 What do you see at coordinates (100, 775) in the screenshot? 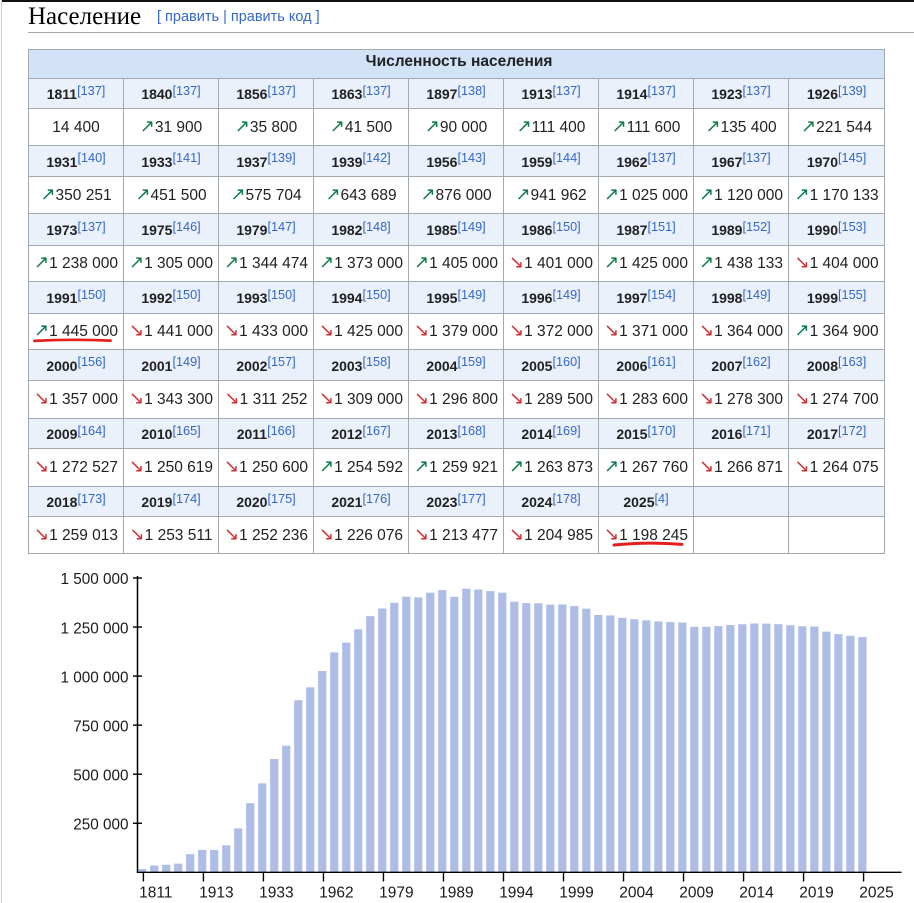
I see `svg-text: 500 000` at bounding box center [100, 775].